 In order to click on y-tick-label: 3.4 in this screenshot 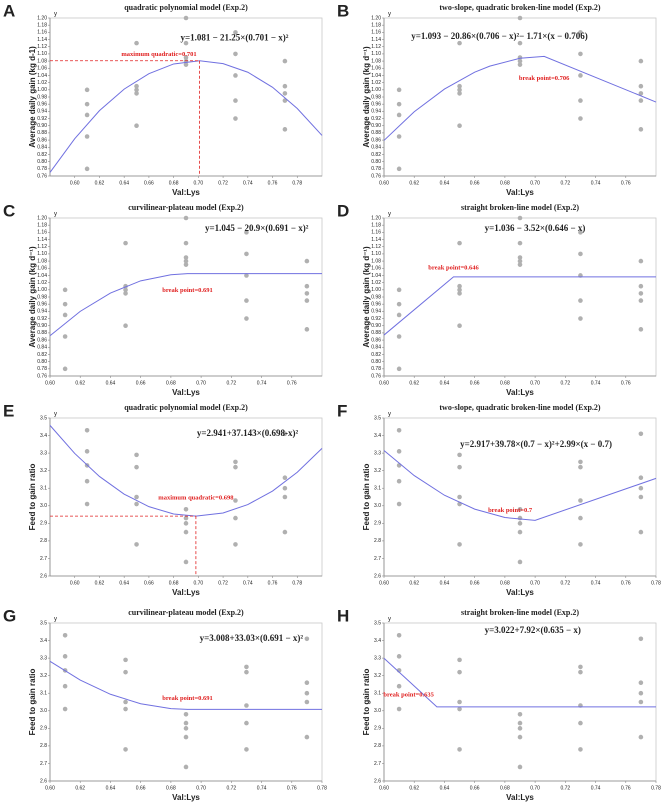, I will do `click(377, 436)`.